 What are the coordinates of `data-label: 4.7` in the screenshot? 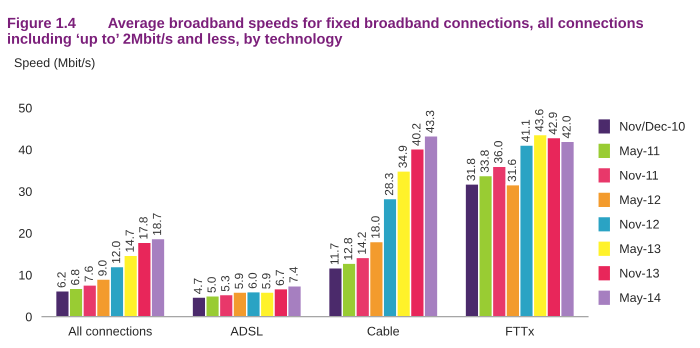 It's located at (198, 286).